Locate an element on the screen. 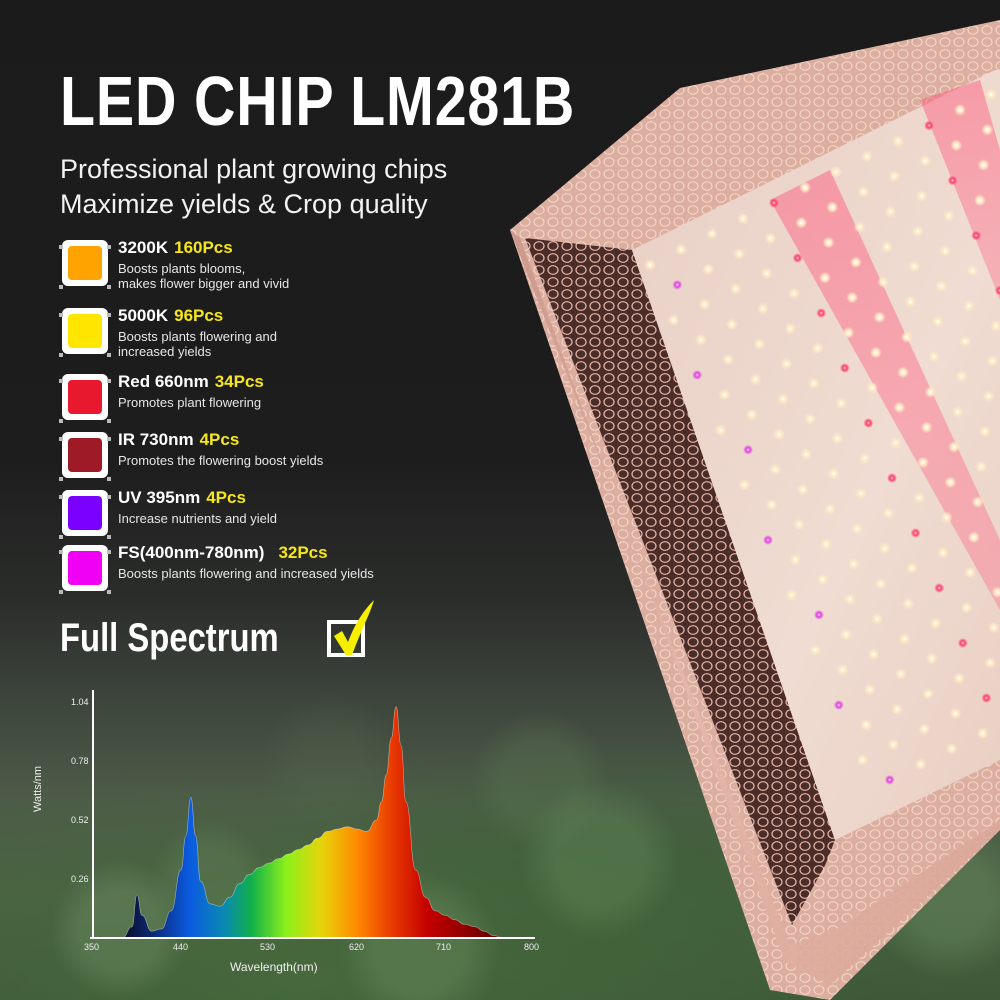 This screenshot has width=1000, height=1000. subtitle-line-2: Maximize yields & Crop quality is located at coordinates (244, 204).